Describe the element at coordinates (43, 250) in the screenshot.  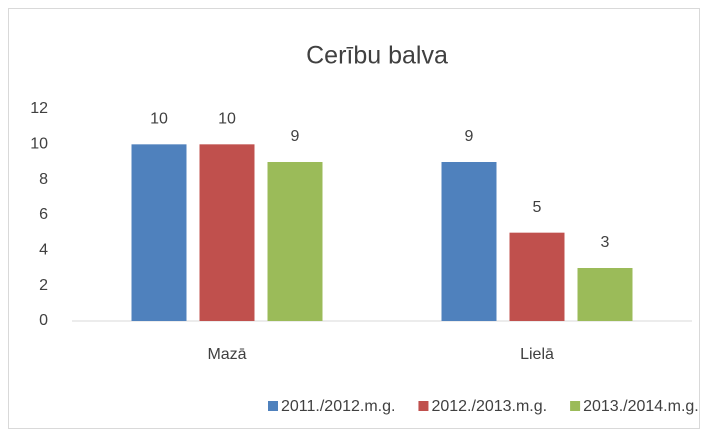
I see `y-tick-label: 4` at that location.